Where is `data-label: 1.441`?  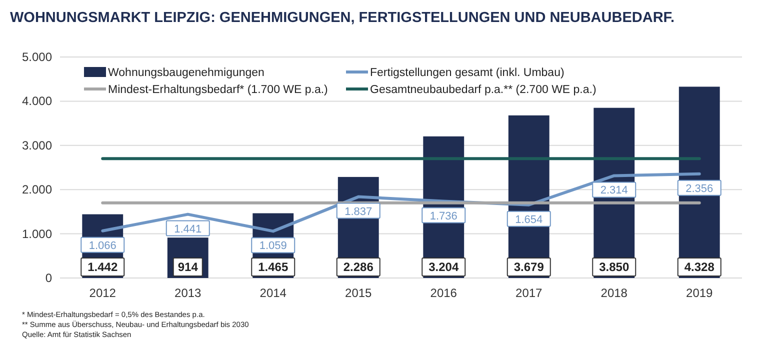 data-label: 1.441 is located at coordinates (188, 229).